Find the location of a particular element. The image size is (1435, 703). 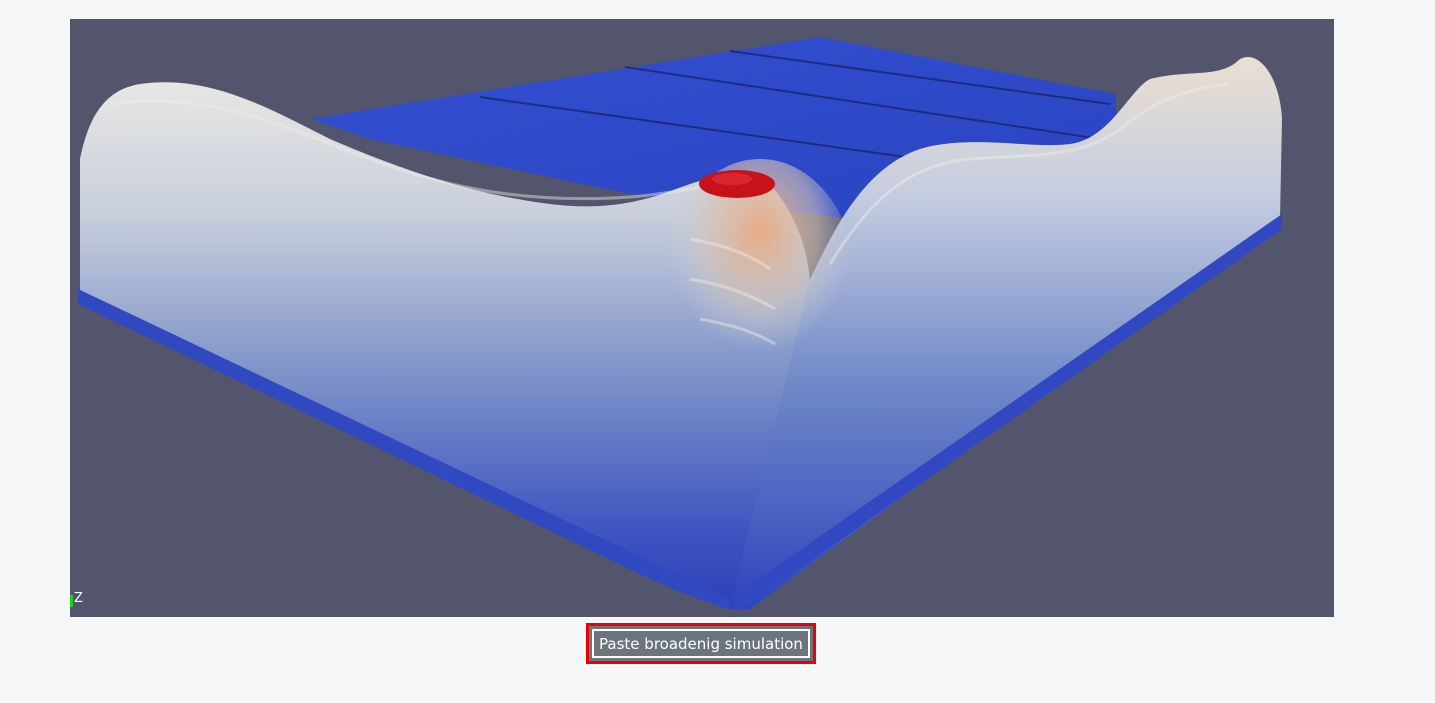

paste-broadening-simulation-button: Paste broadenig simulation is located at coordinates (701, 643).